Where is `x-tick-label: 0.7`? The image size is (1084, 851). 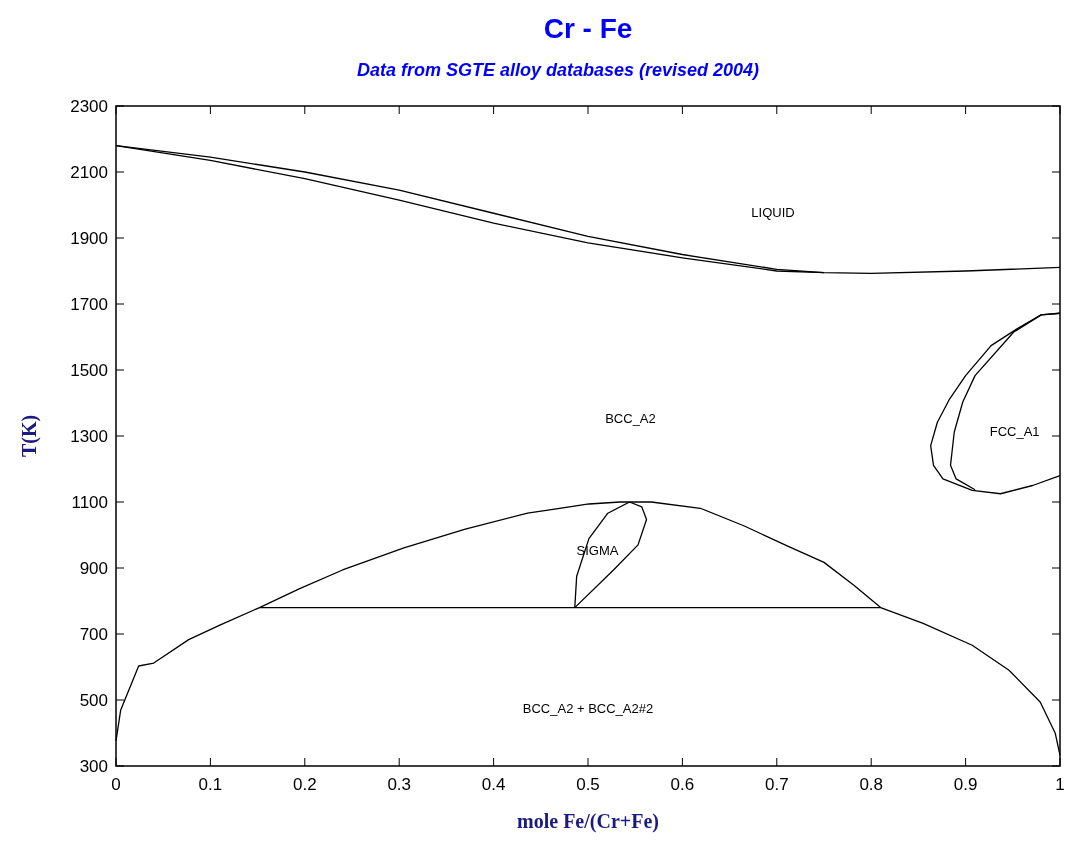
x-tick-label: 0.7 is located at coordinates (776, 784).